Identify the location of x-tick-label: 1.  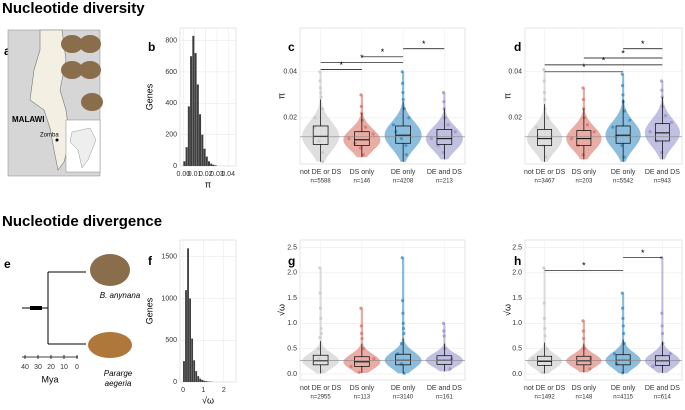
(203, 390).